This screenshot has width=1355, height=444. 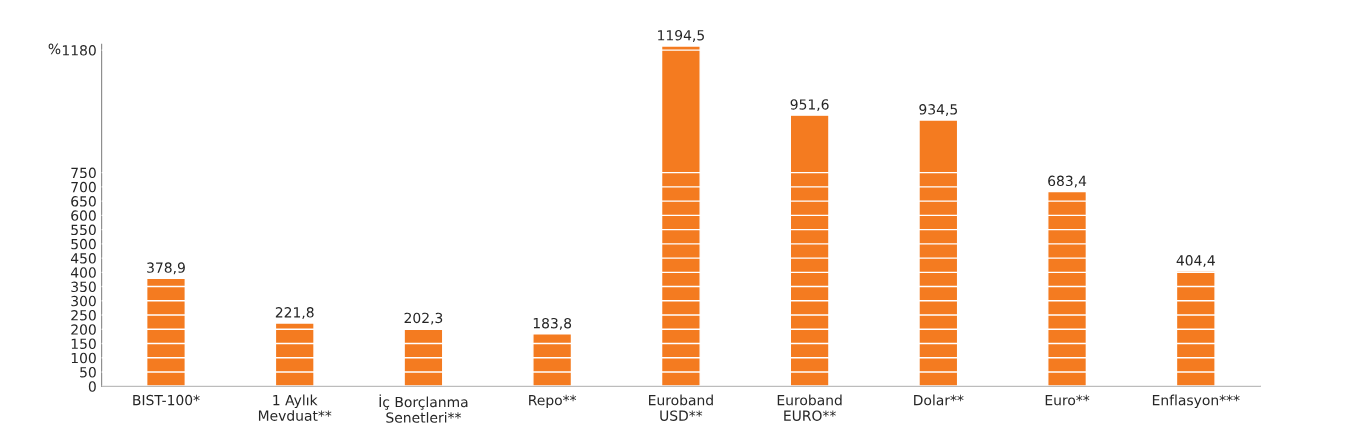 What do you see at coordinates (83, 358) in the screenshot?
I see `y-tick-label: 100` at bounding box center [83, 358].